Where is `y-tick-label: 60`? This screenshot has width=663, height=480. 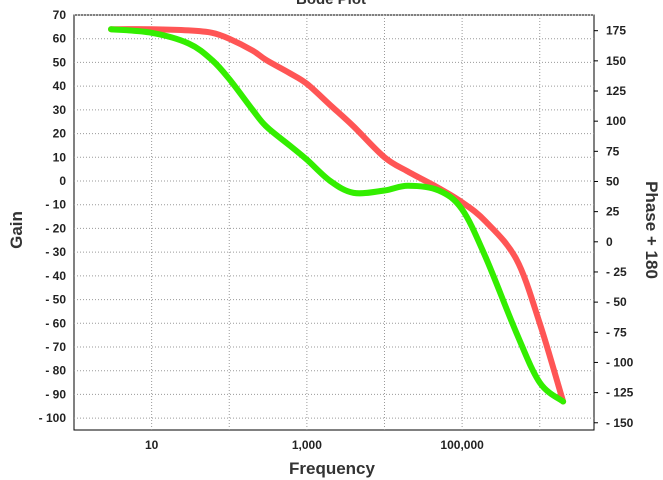 y-tick-label: 60 is located at coordinates (60, 39).